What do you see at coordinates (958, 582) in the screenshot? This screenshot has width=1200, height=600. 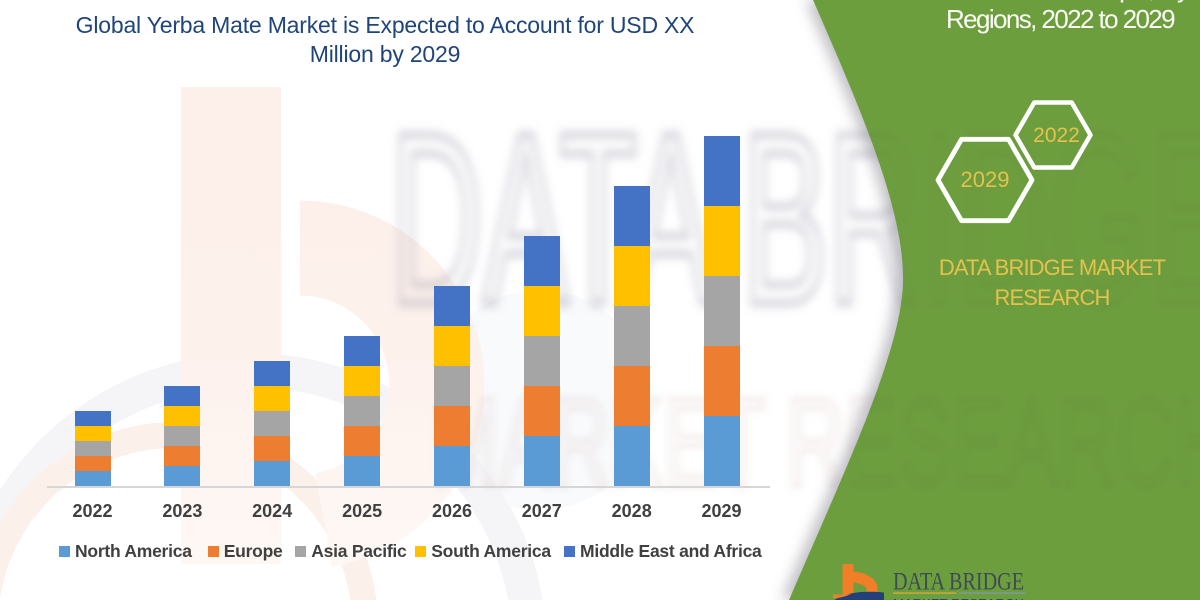 I see `svg-text: DATA BRIDGE` at bounding box center [958, 582].